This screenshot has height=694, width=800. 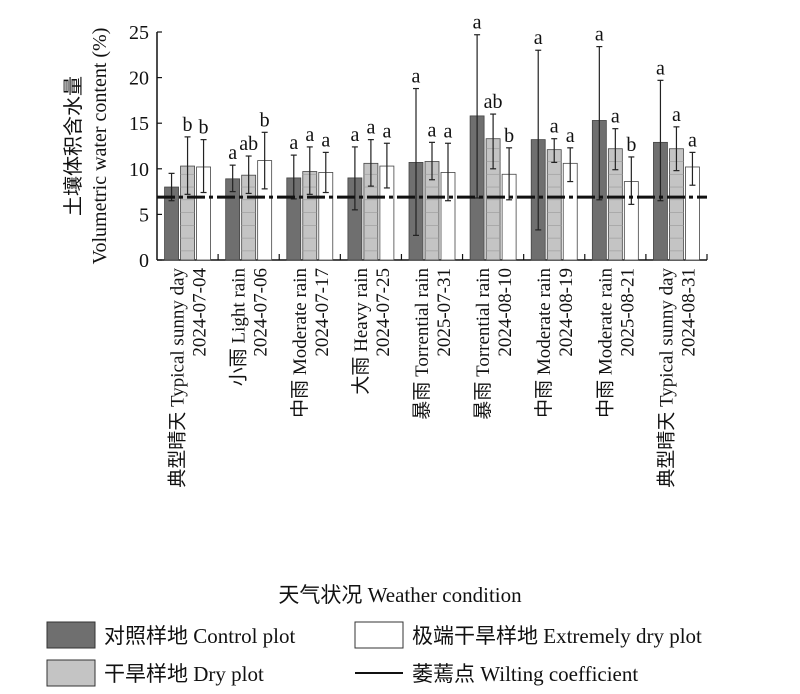 What do you see at coordinates (239, 327) in the screenshot?
I see `category-weather-label: 小雨 Light rain` at bounding box center [239, 327].